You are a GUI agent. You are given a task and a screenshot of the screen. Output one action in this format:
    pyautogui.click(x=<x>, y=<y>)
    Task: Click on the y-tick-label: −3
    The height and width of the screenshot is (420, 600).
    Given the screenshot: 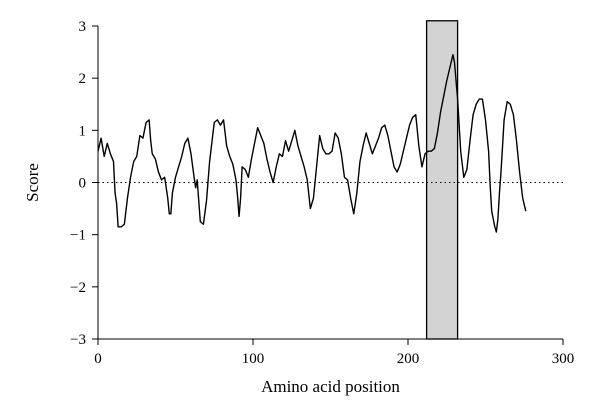 What is the action you would take?
    pyautogui.click(x=78, y=340)
    